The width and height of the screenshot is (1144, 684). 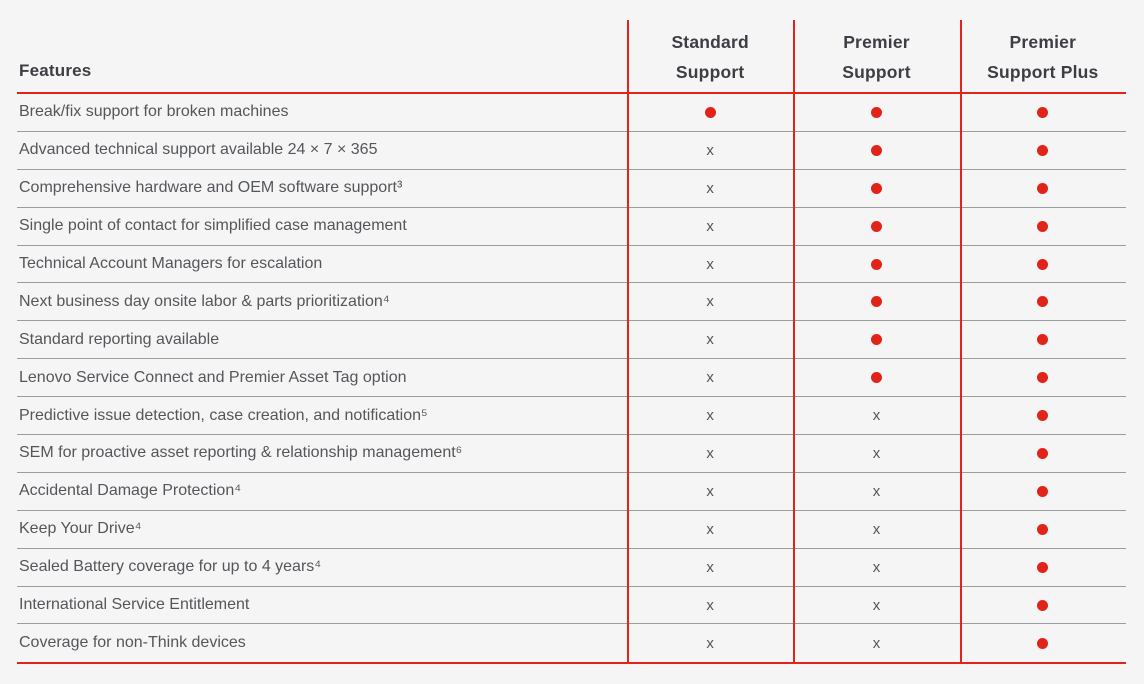 What do you see at coordinates (876, 56) in the screenshot?
I see `column-header-premier-support: Premier Support` at bounding box center [876, 56].